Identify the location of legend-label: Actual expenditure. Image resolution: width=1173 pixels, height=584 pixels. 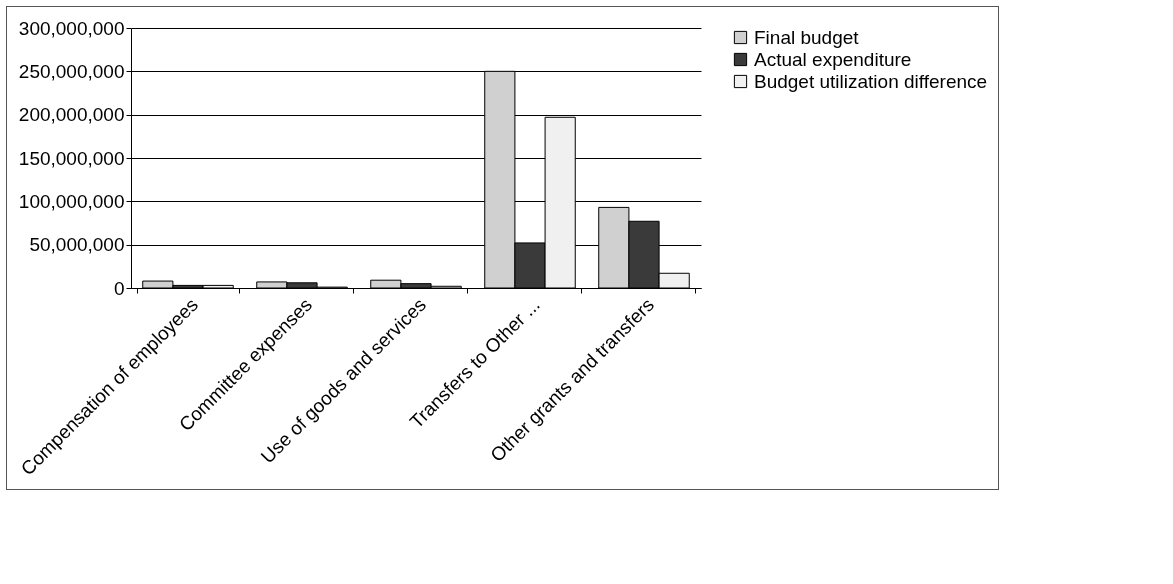
(833, 59).